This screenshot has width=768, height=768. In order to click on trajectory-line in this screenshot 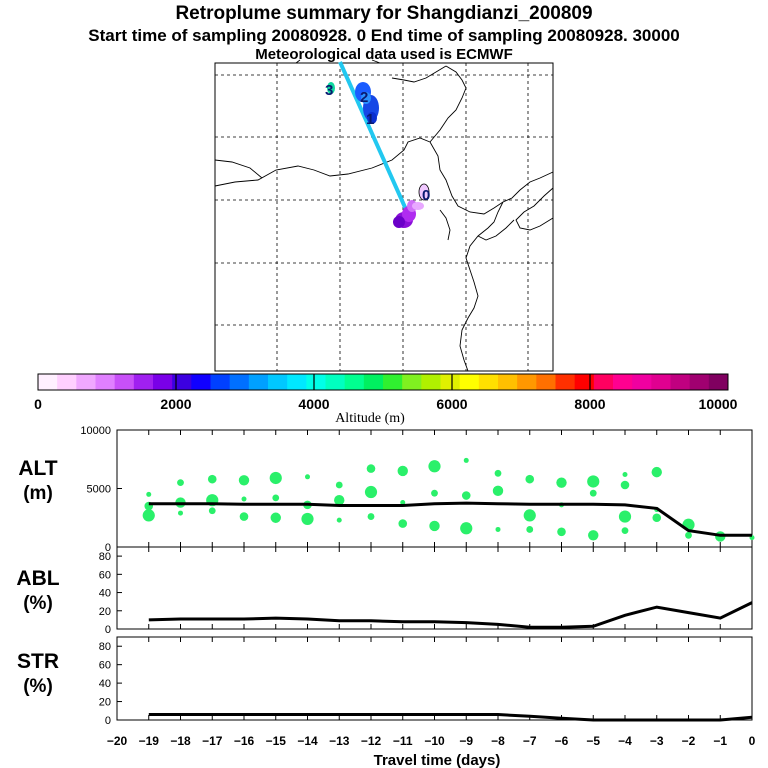, I will do `click(374, 138)`.